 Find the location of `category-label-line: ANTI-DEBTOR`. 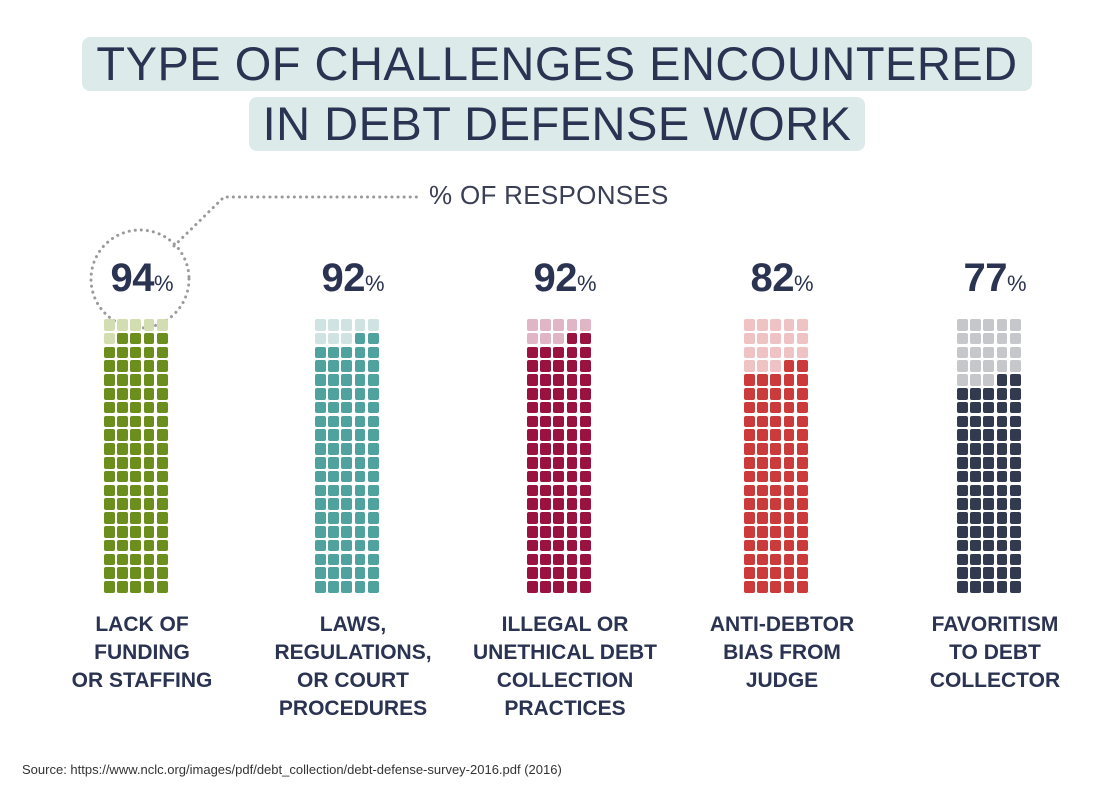

category-label-line: ANTI-DEBTOR is located at coordinates (782, 624).